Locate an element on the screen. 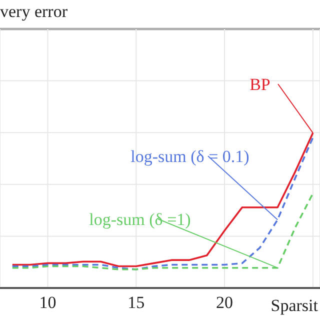 The image size is (320, 320). x-tick-label: 15 is located at coordinates (136, 302).